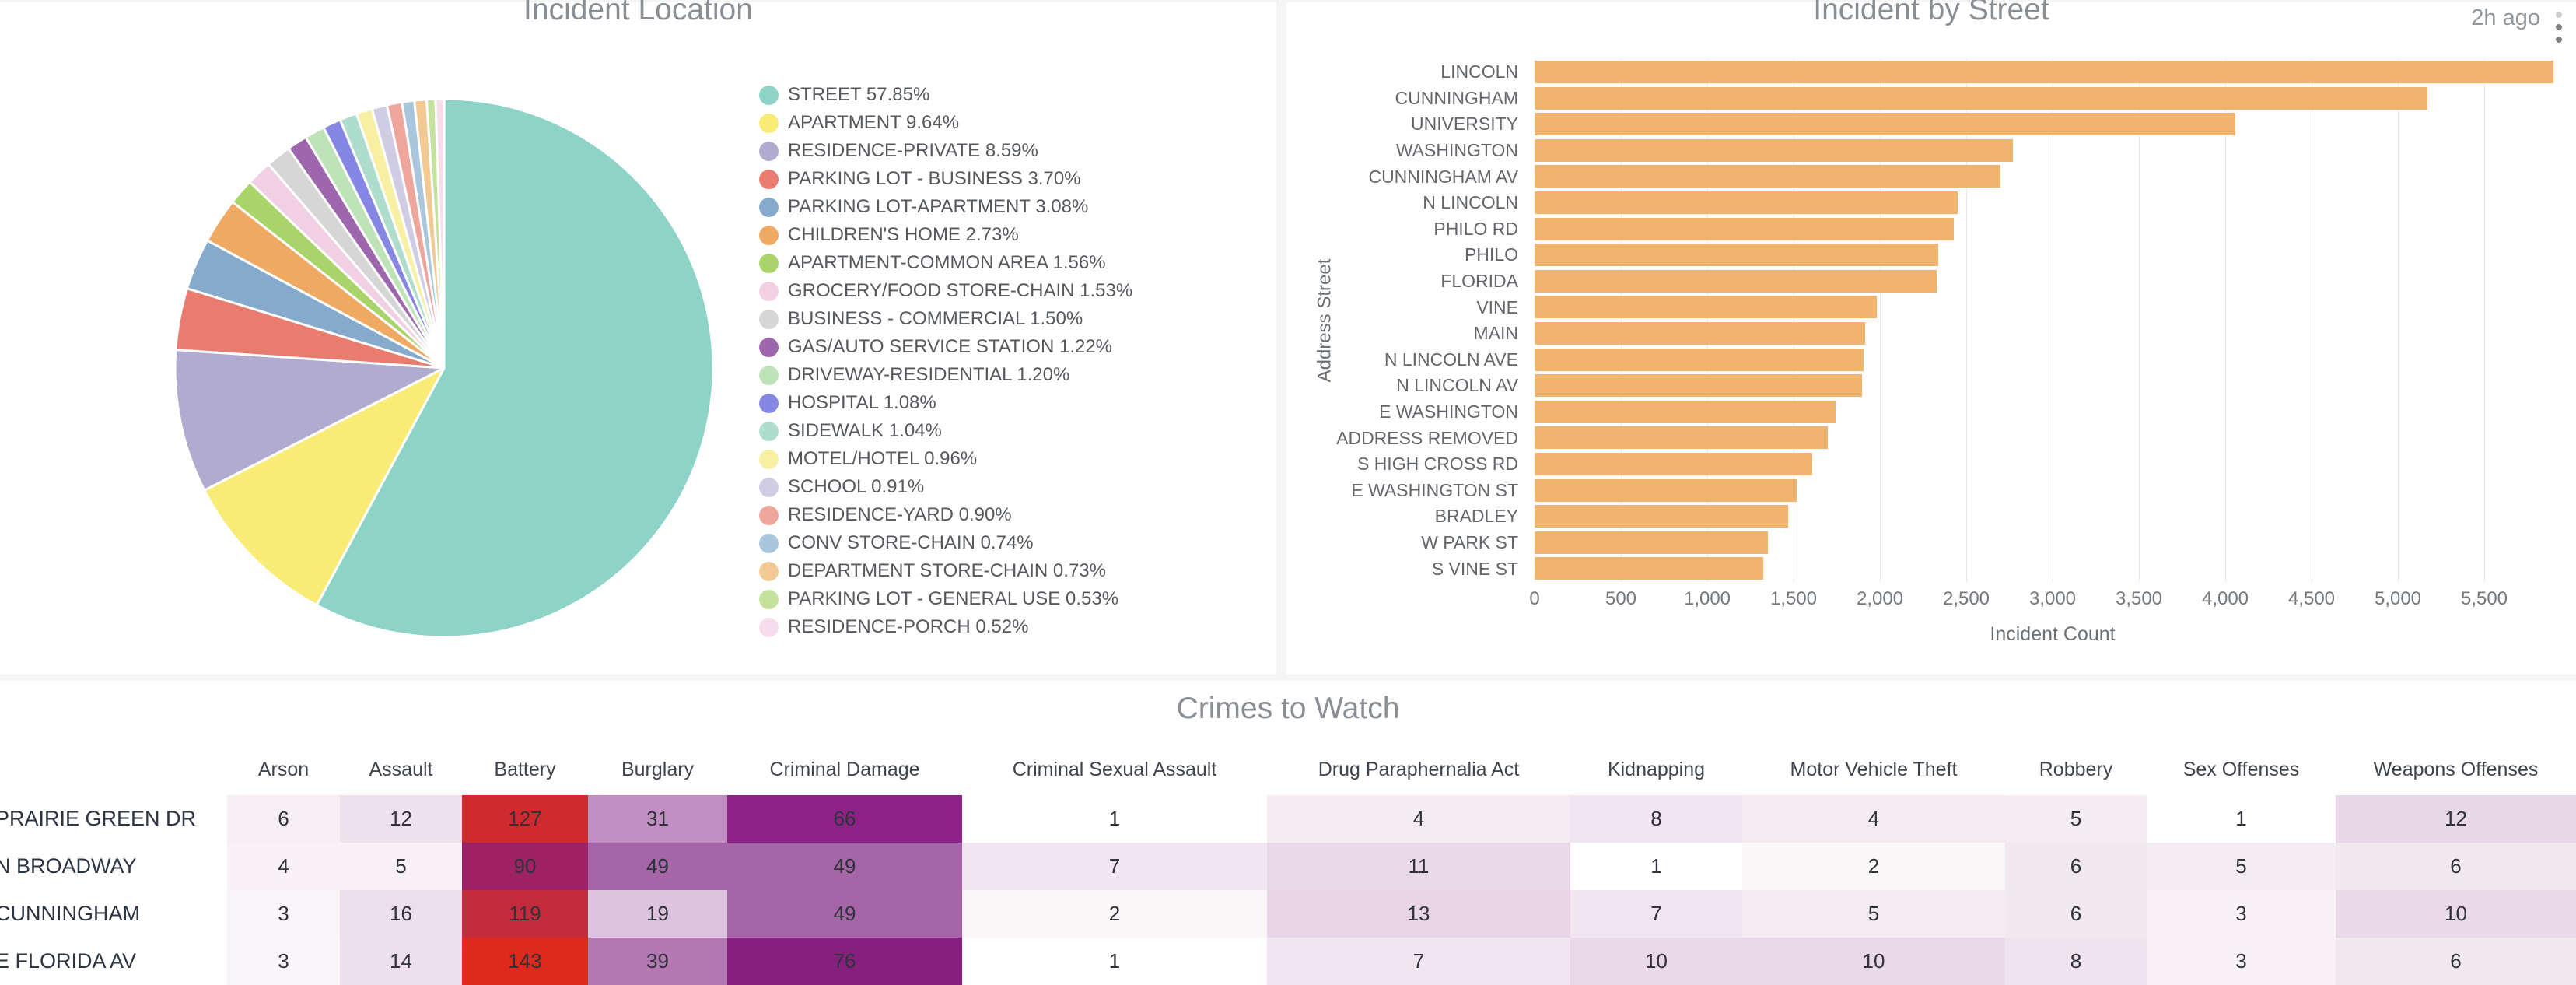  Describe the element at coordinates (525, 961) in the screenshot. I see `heatmap-cell: 143` at that location.